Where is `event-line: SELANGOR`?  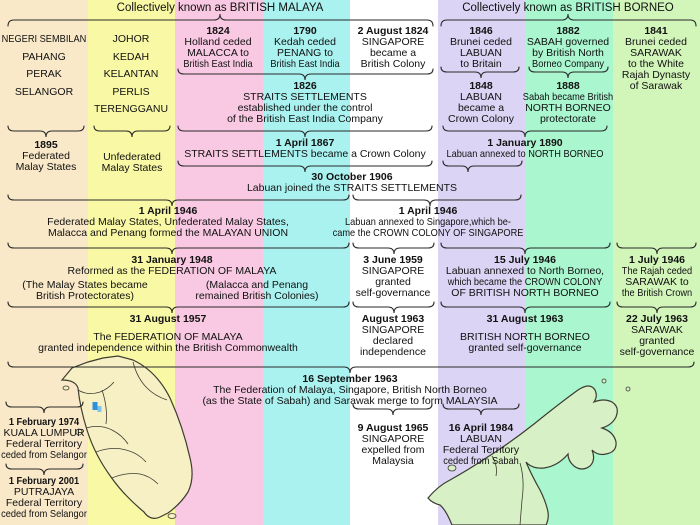
event-line: SELANGOR is located at coordinates (44, 91).